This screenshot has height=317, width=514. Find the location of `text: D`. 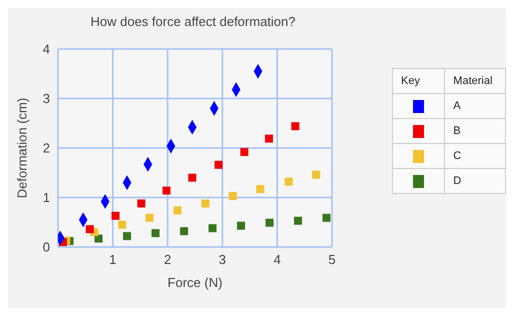

text: D is located at coordinates (475, 181).